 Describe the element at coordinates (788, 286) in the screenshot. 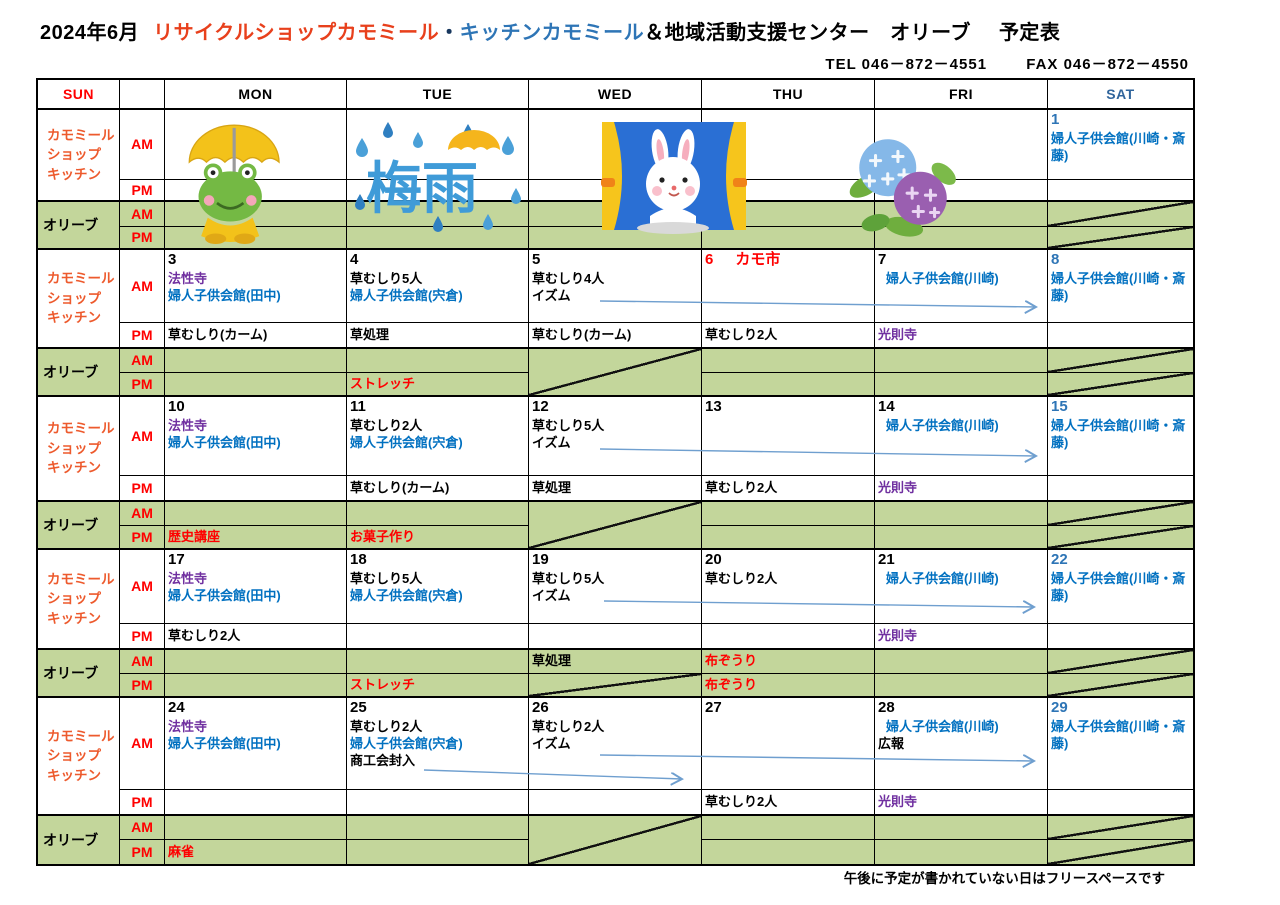

I see `day-cell: 6 カモ市` at that location.